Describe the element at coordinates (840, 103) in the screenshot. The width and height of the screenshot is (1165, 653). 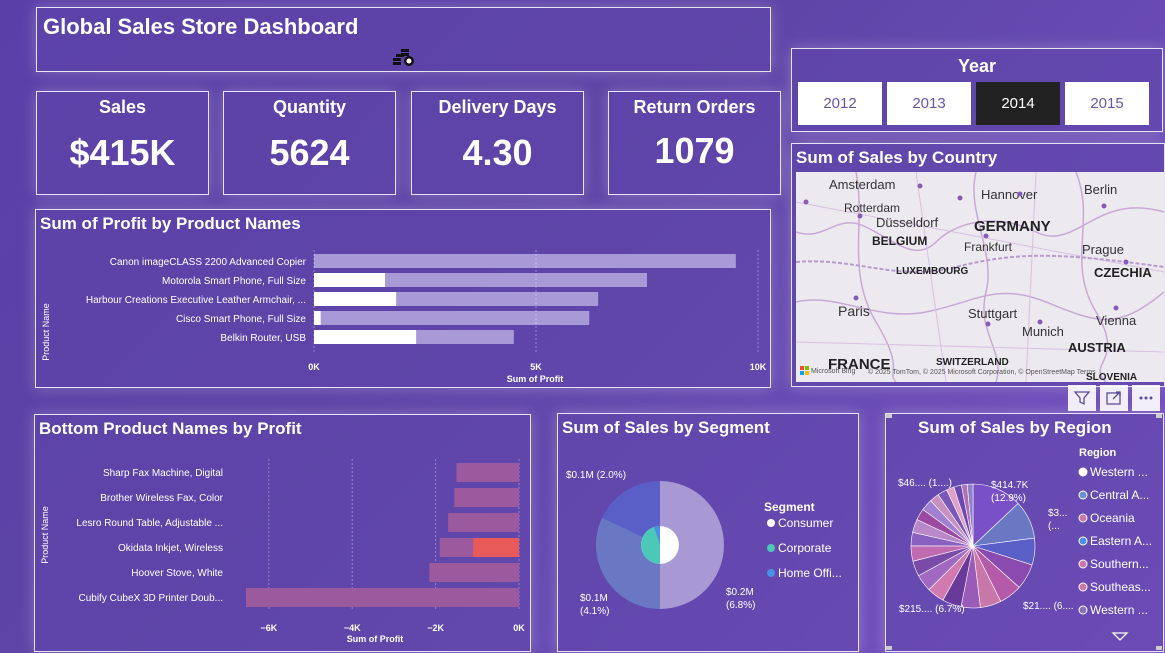
I see `year-button-2012: 2012` at that location.